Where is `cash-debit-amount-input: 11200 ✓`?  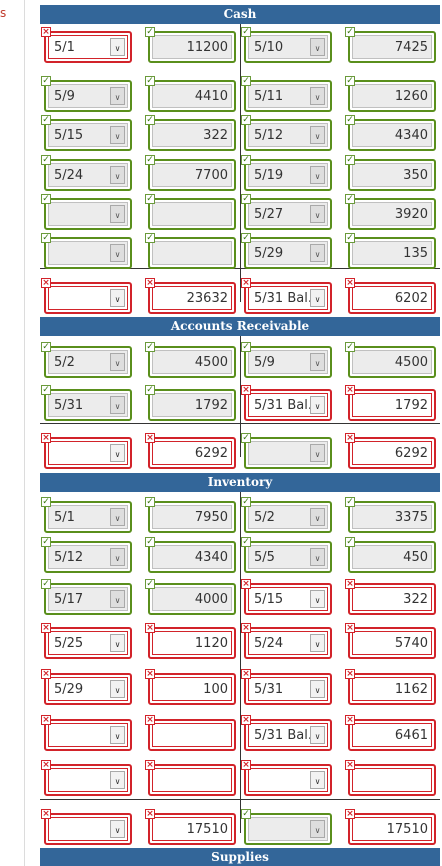
cash-debit-amount-input: 11200 ✓ is located at coordinates (190, 45).